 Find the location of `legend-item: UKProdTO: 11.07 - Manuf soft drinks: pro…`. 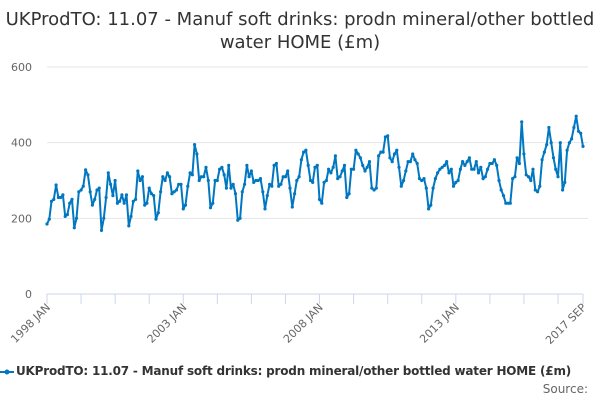

legend-item: UKProdTO: 11.07 - Manuf soft drinks: pro… is located at coordinates (285, 371).